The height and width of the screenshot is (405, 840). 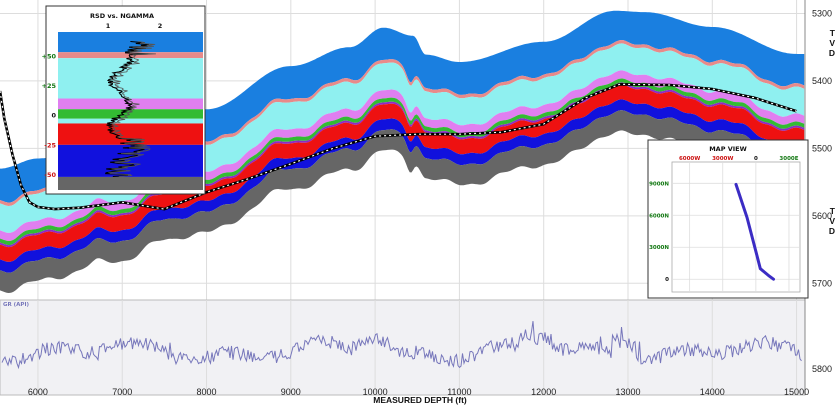 What do you see at coordinates (122, 392) in the screenshot?
I see `x-tick-label-1: 7000` at bounding box center [122, 392].